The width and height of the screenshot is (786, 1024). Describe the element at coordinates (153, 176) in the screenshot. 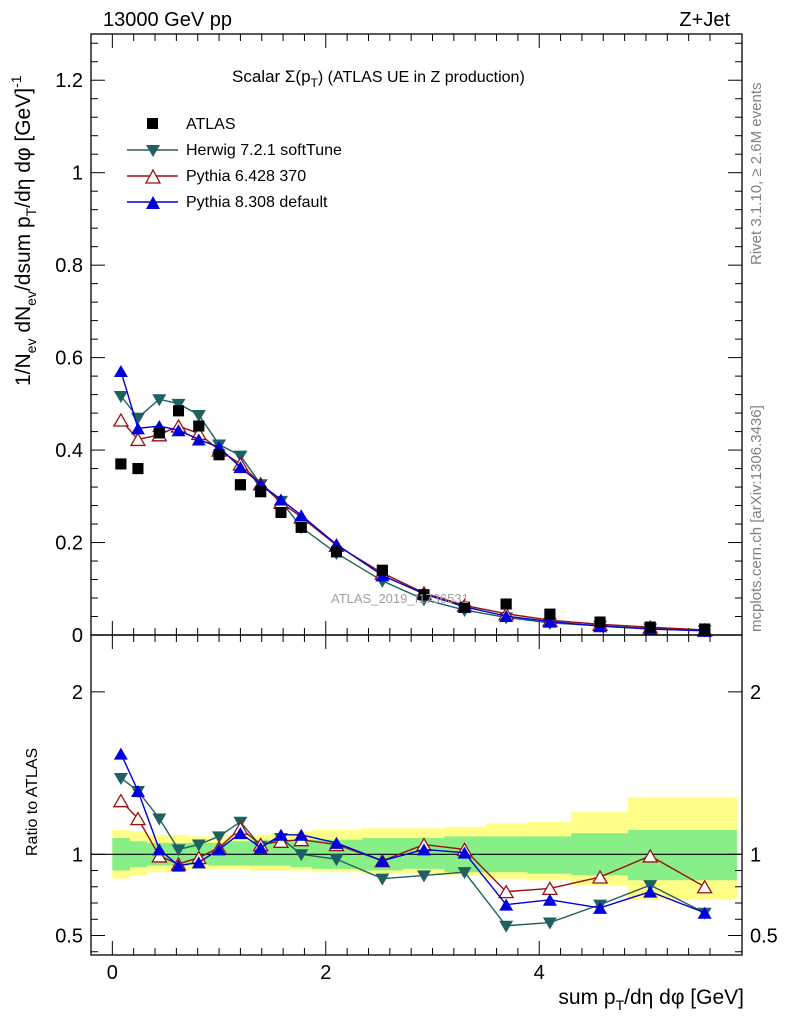

I see `legend-marker-pythia6` at that location.